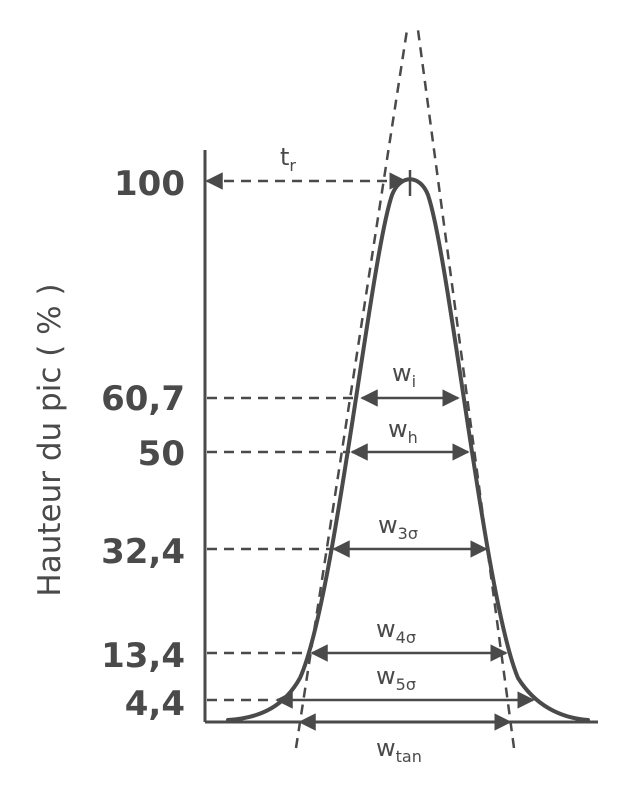 The width and height of the screenshot is (621, 786). I want to click on width-label-5-sigma-sub: 5σ, so click(406, 684).